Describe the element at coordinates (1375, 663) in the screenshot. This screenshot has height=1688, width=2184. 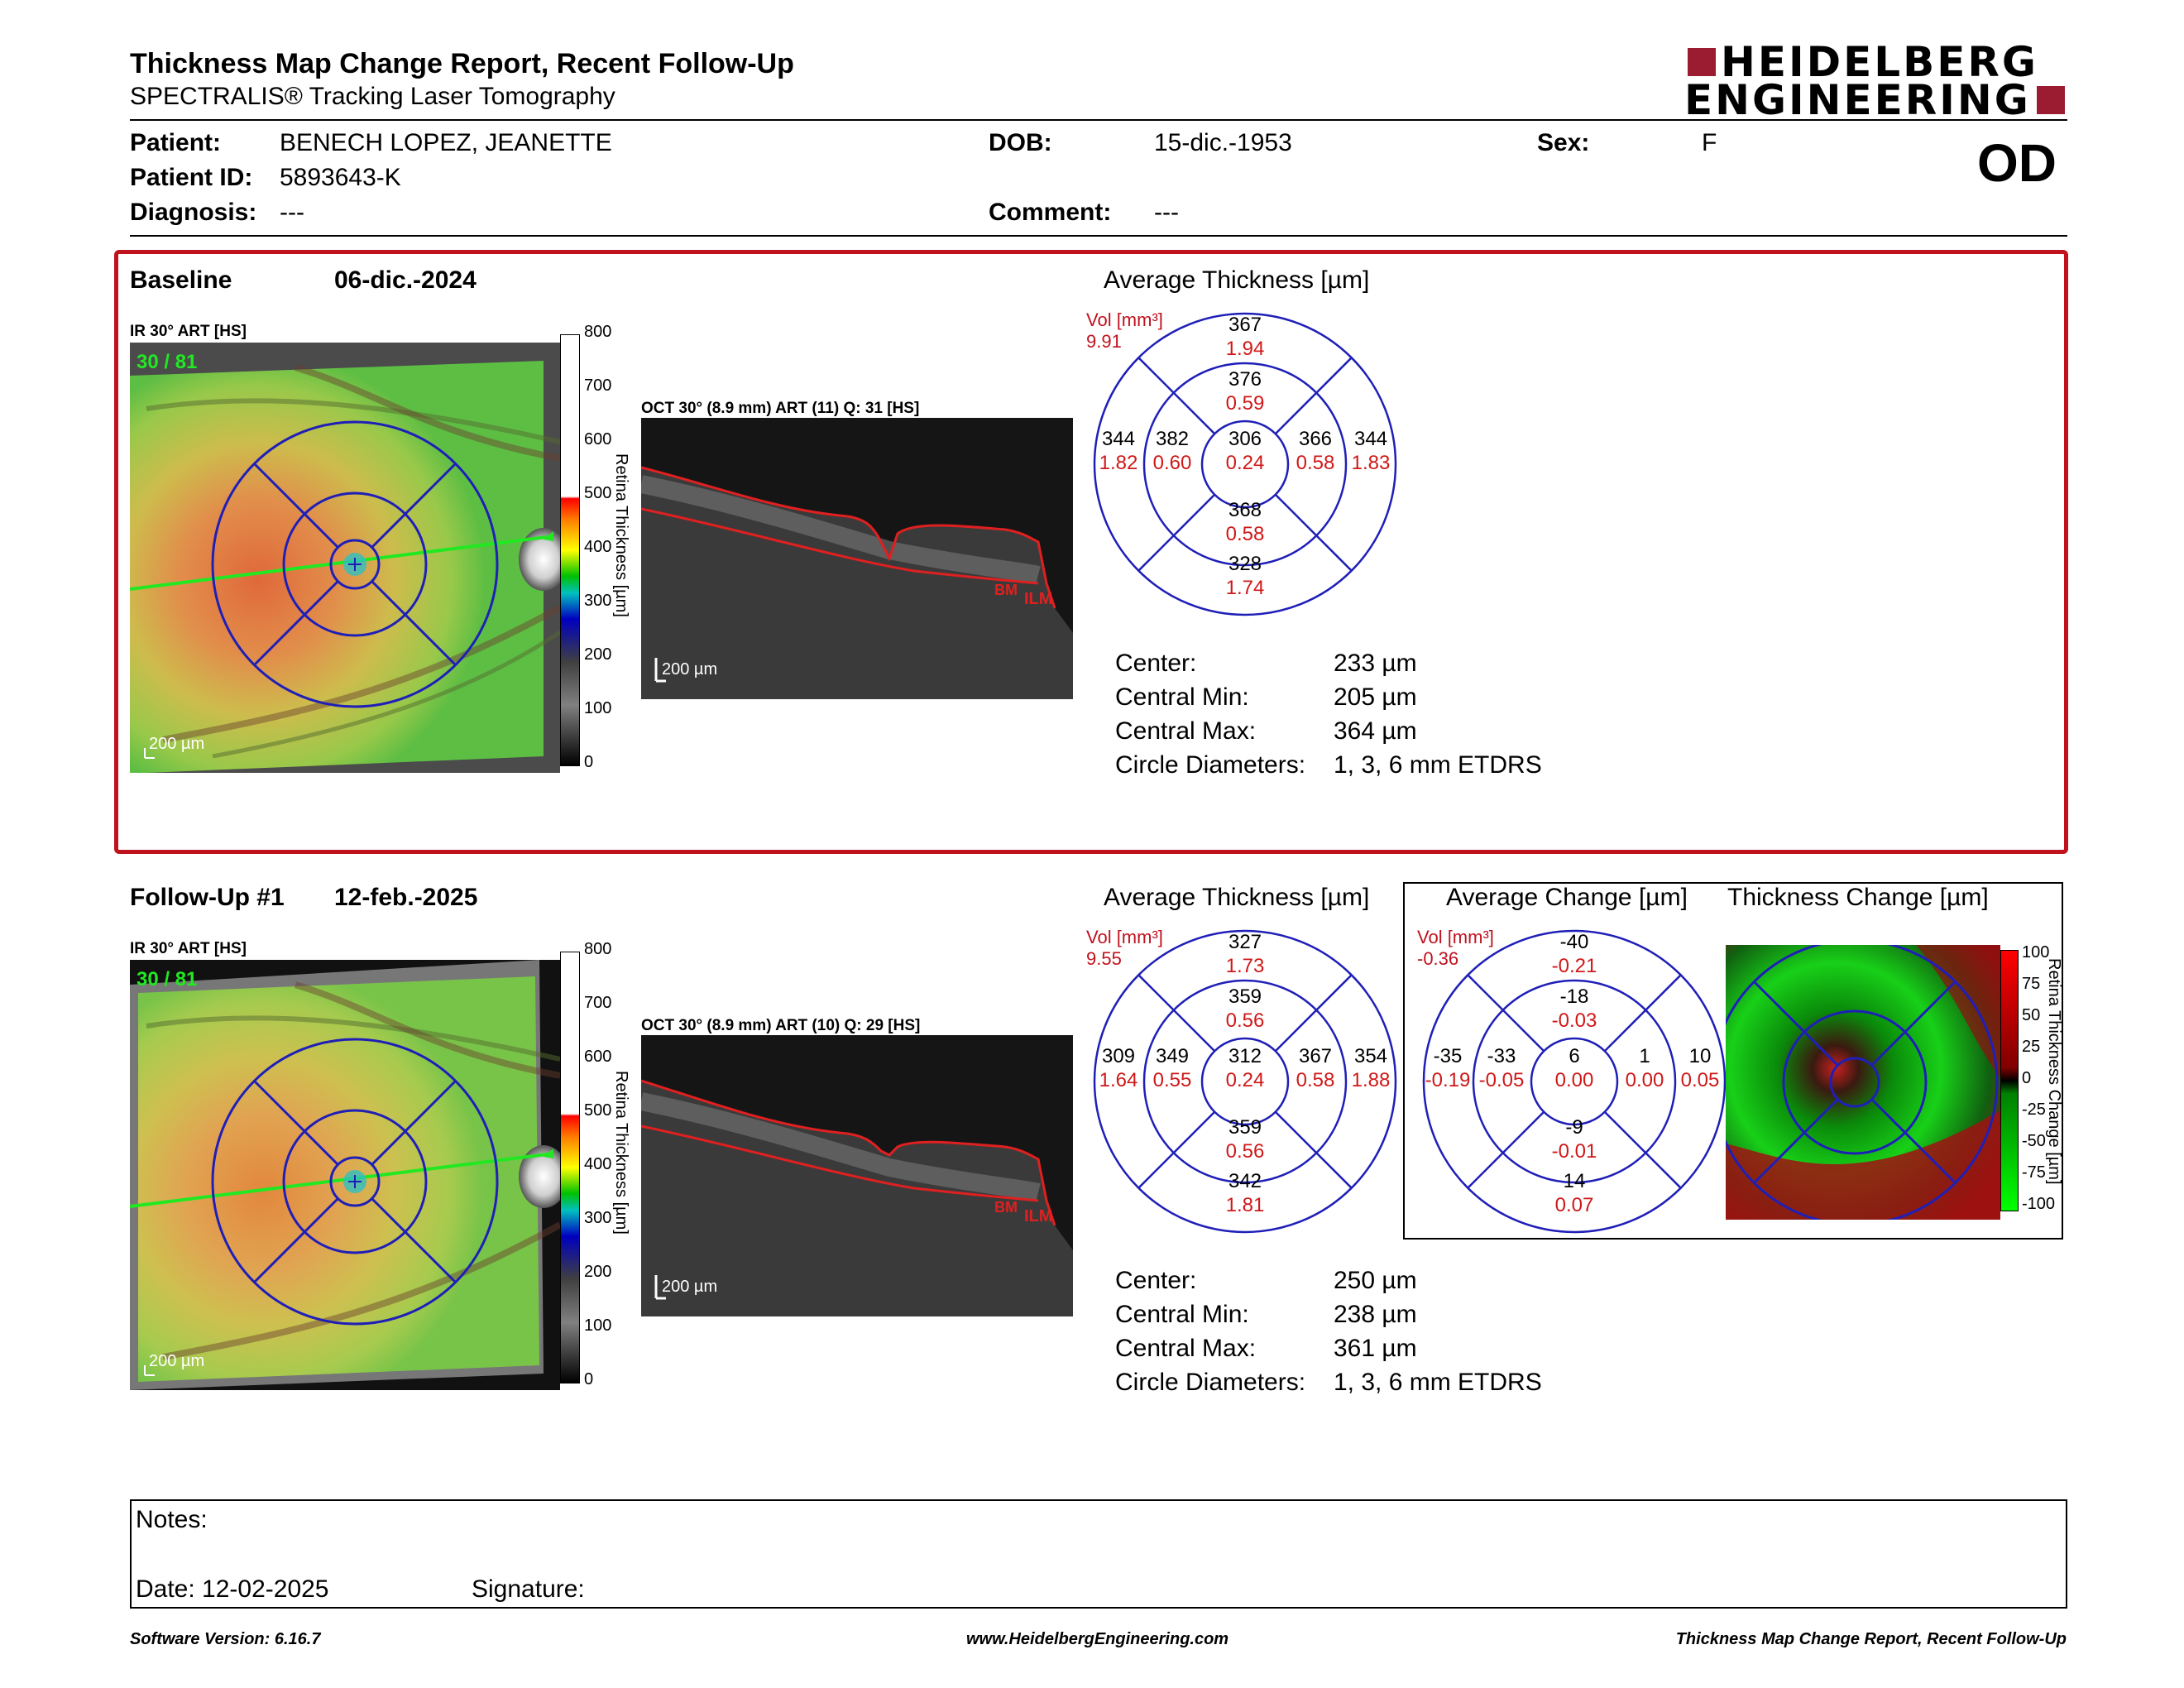
I see `center-value: 233 µm` at that location.